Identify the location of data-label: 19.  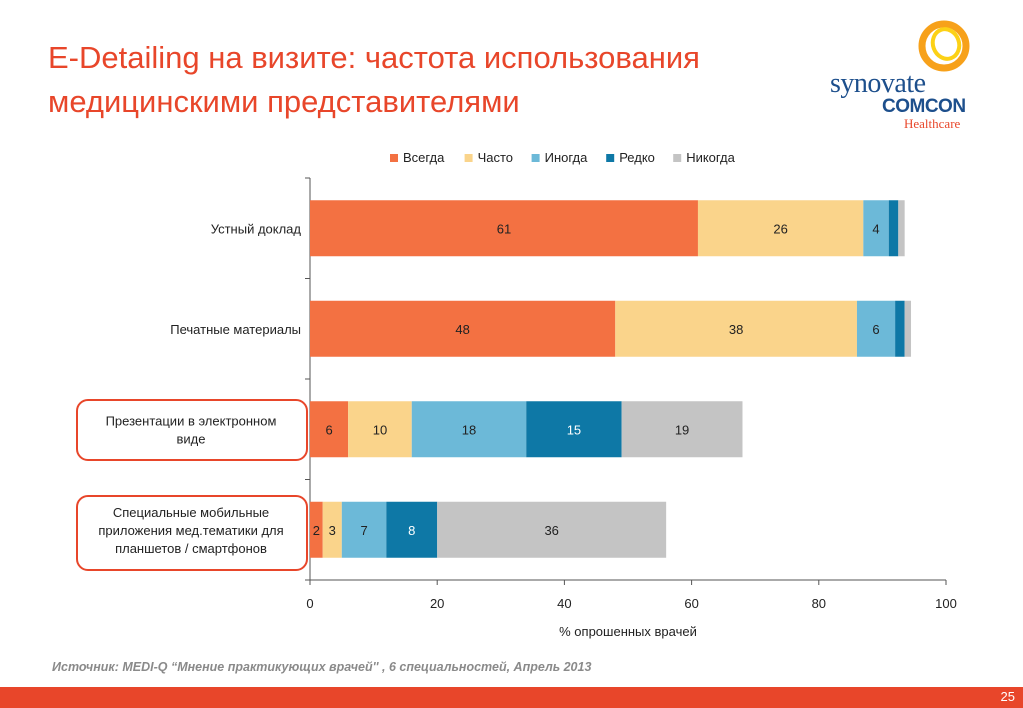
(682, 429).